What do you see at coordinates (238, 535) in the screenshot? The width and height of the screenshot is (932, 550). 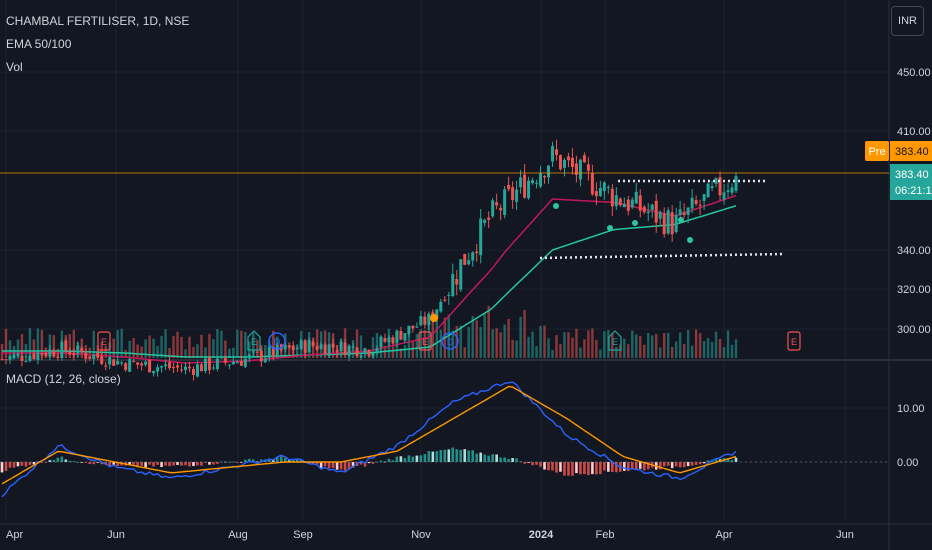 I see `time-tick-label: Aug` at bounding box center [238, 535].